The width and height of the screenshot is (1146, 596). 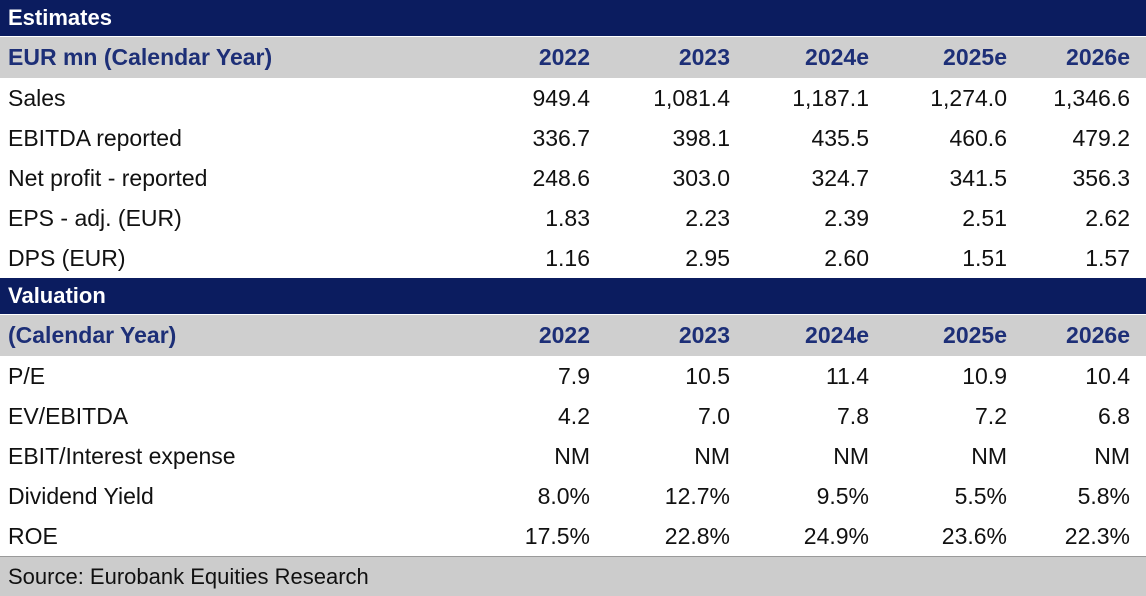 What do you see at coordinates (561, 177) in the screenshot?
I see `row-value: 248.6` at bounding box center [561, 177].